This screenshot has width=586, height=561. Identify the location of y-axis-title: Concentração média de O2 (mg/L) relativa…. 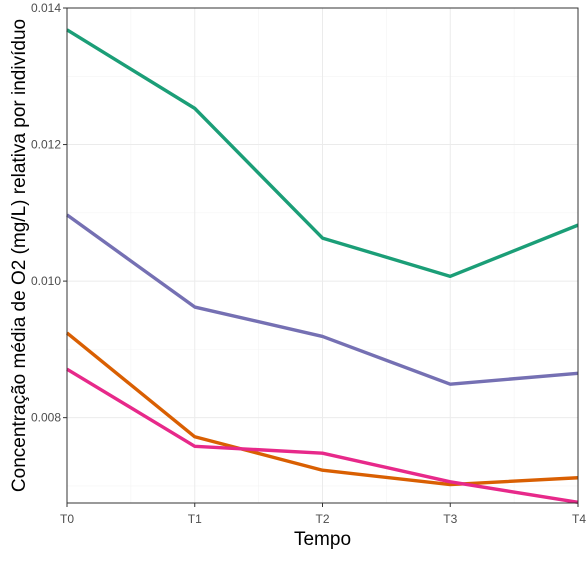
(19, 255).